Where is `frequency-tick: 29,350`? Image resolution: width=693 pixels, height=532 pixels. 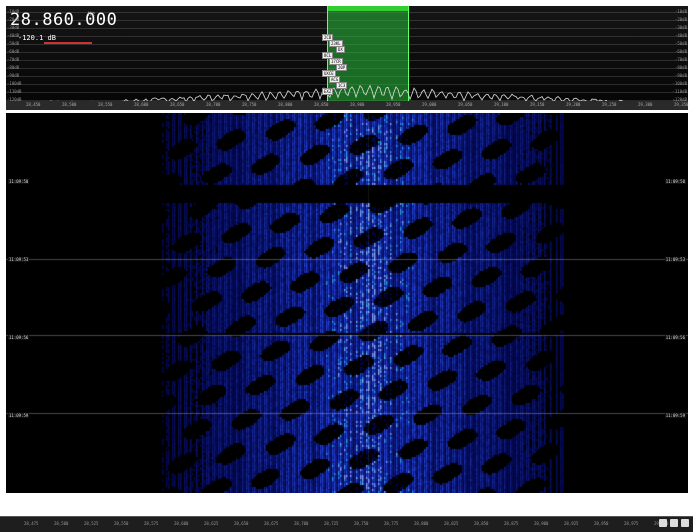
frequency-tick: 29,350 is located at coordinates (681, 104).